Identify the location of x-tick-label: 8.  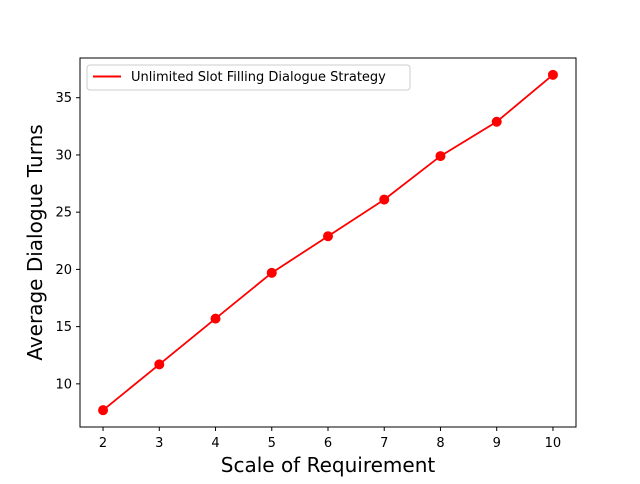
(440, 443).